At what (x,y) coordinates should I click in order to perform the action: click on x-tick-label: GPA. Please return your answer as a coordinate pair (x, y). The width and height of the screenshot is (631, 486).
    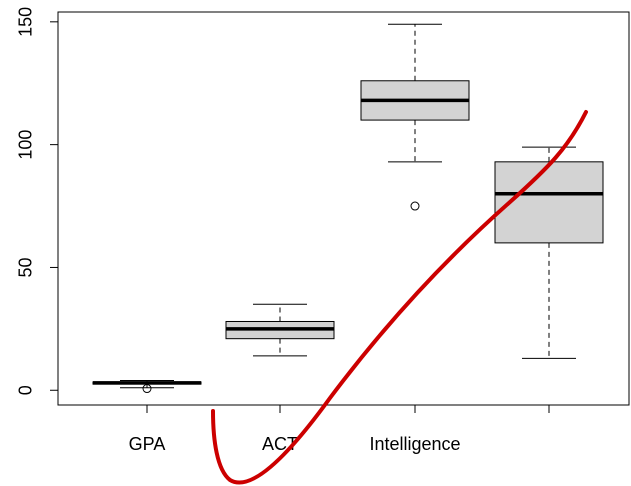
    Looking at the image, I should click on (147, 444).